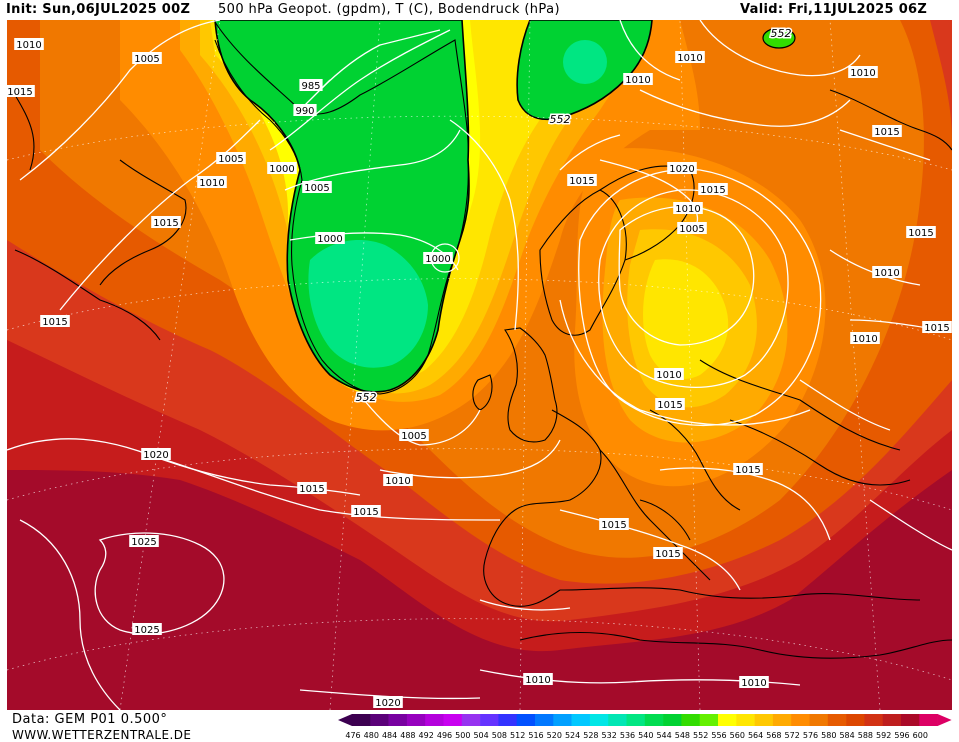  I want to click on svg-text: 985, so click(310, 86).